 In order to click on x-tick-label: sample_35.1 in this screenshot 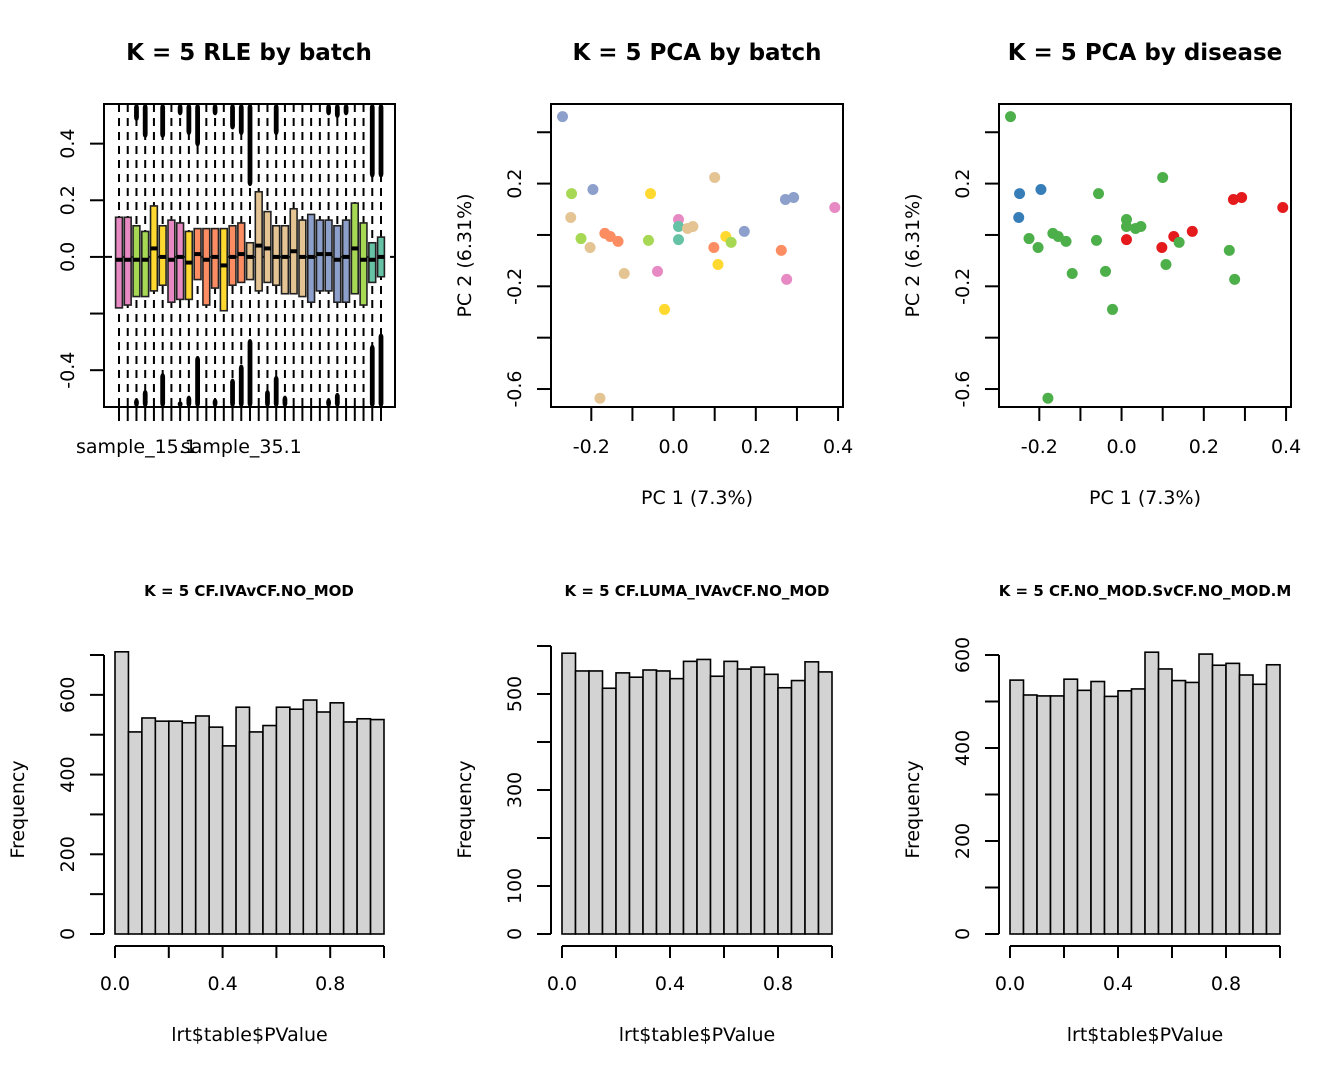, I will do `click(241, 447)`.